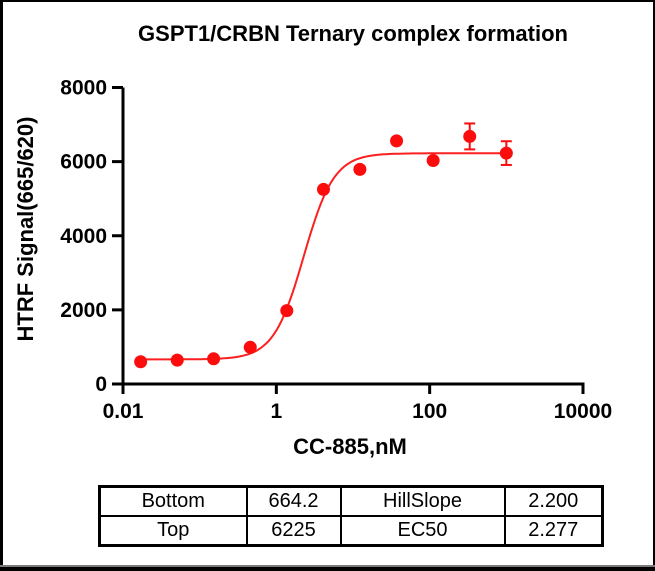 The height and width of the screenshot is (571, 655). I want to click on x-axis-label: CC-885,nM, so click(350, 446).